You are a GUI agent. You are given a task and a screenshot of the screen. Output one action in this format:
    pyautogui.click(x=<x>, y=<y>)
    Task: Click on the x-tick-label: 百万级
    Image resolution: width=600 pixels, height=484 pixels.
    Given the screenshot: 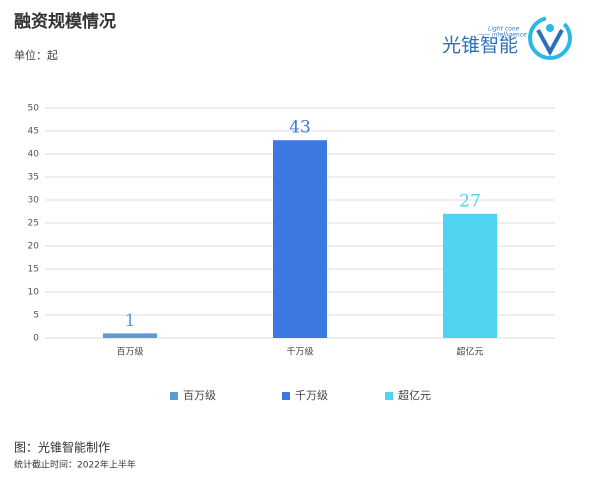 What is the action you would take?
    pyautogui.click(x=129, y=352)
    